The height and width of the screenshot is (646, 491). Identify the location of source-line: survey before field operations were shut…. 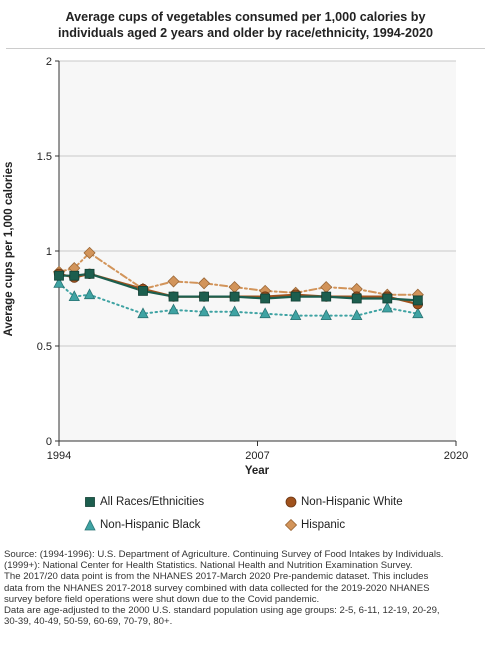
(162, 599).